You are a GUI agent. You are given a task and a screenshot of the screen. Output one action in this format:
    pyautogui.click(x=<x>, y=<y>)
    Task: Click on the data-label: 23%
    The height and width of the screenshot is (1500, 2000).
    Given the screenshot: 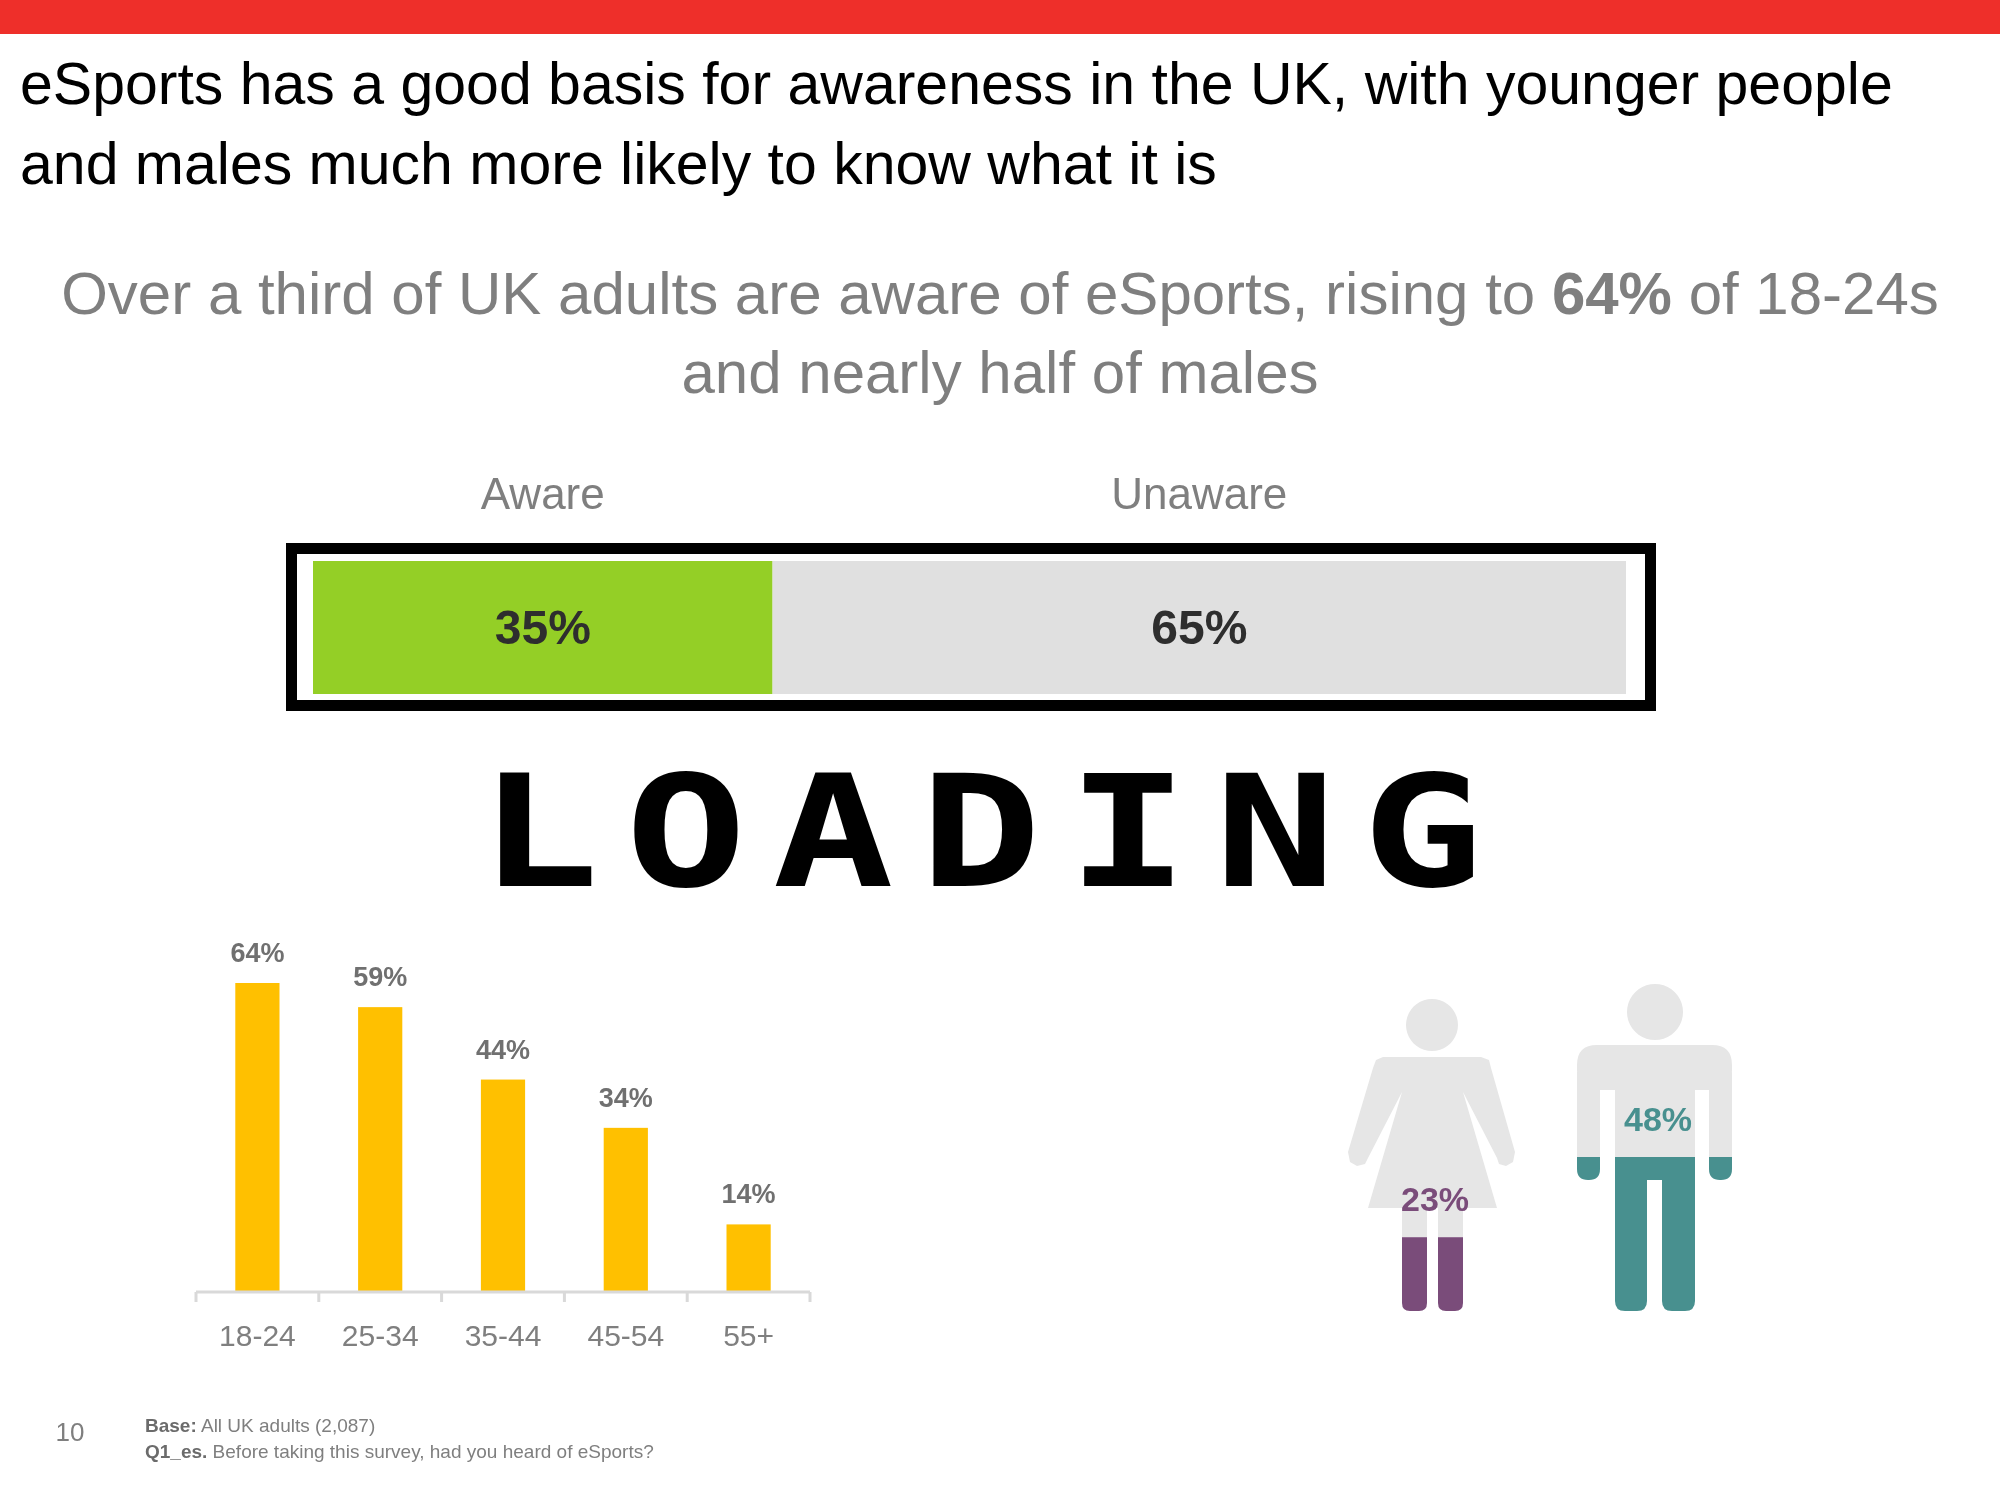 What is the action you would take?
    pyautogui.click(x=1435, y=1199)
    